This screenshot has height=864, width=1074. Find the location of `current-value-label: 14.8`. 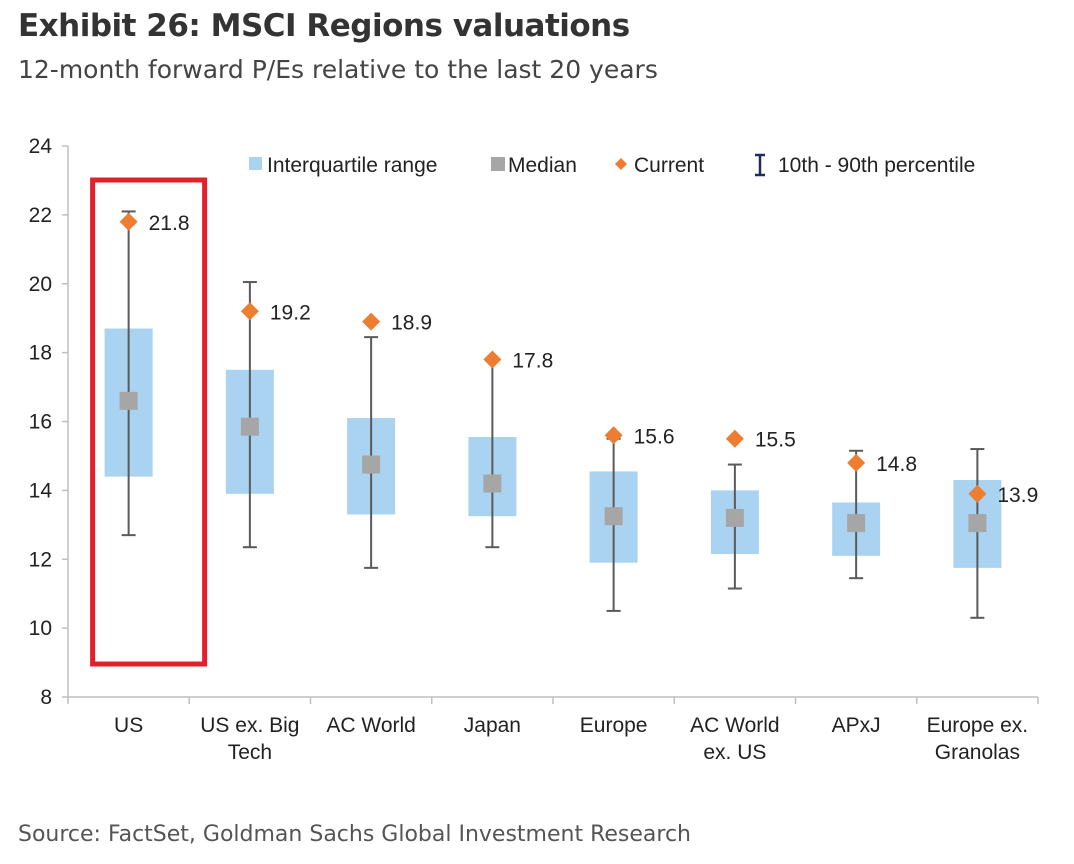

current-value-label: 14.8 is located at coordinates (896, 464).